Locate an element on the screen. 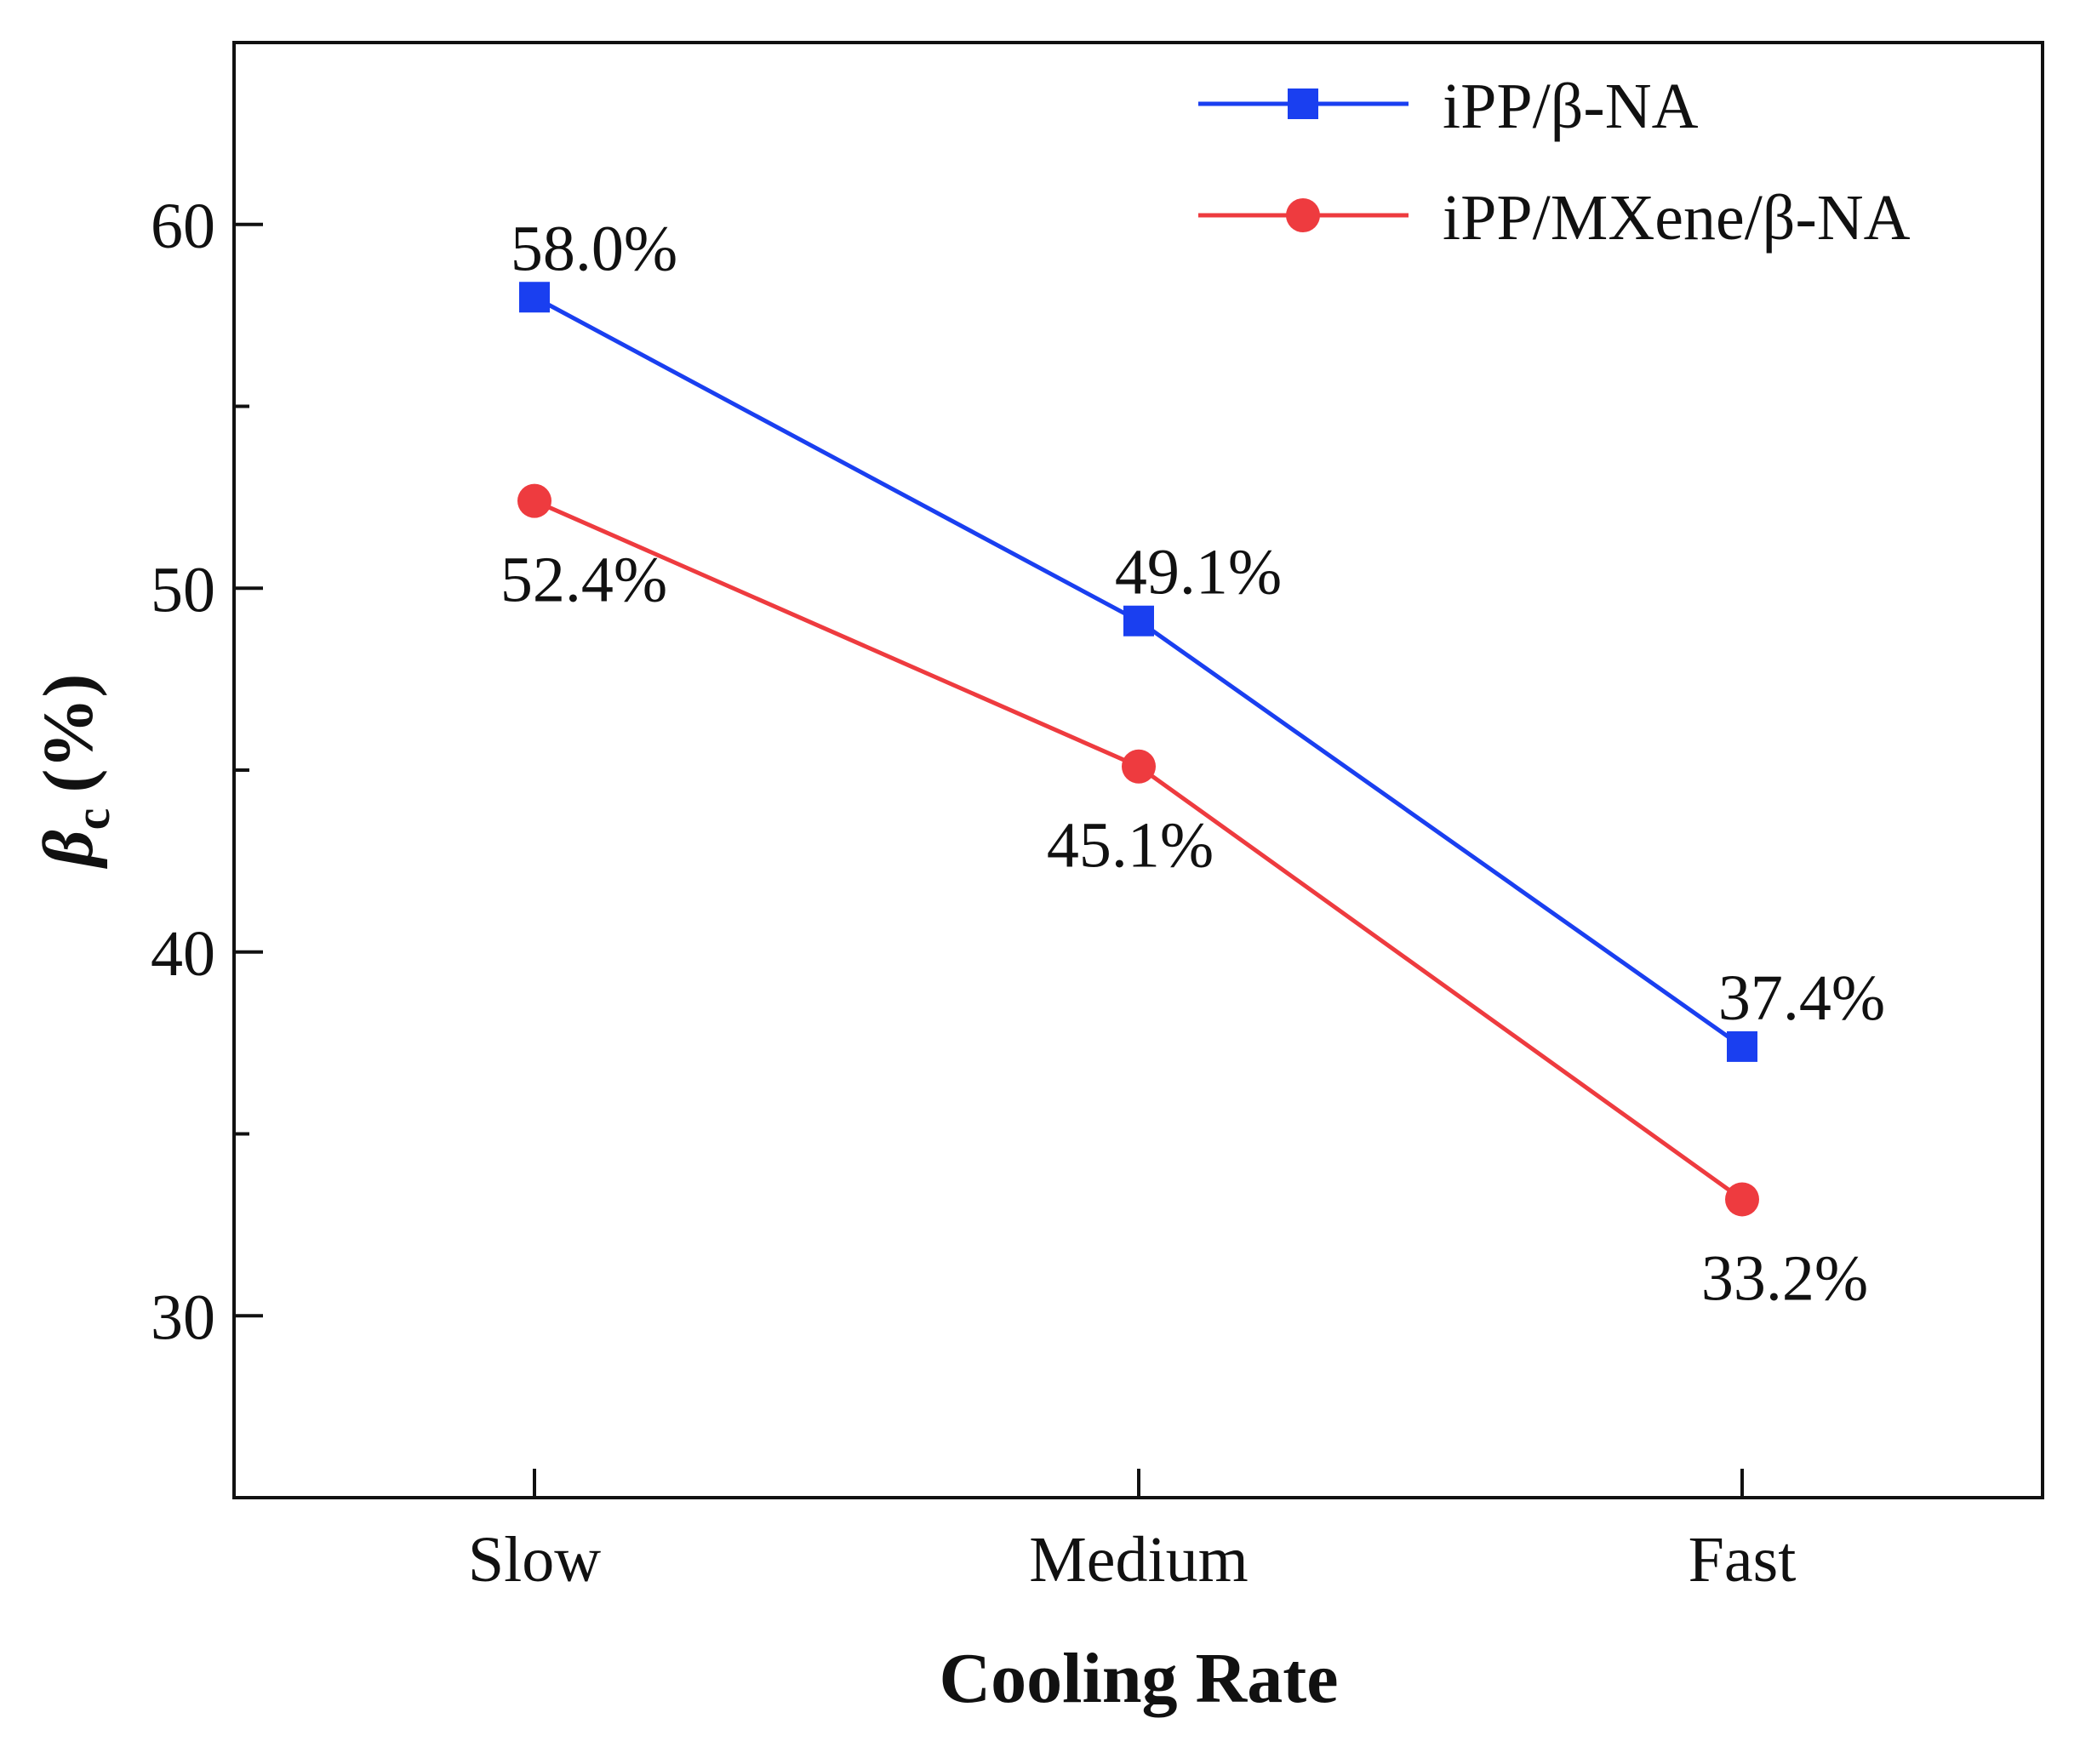  x-tick-label-medium: Medium is located at coordinates (1139, 1560).